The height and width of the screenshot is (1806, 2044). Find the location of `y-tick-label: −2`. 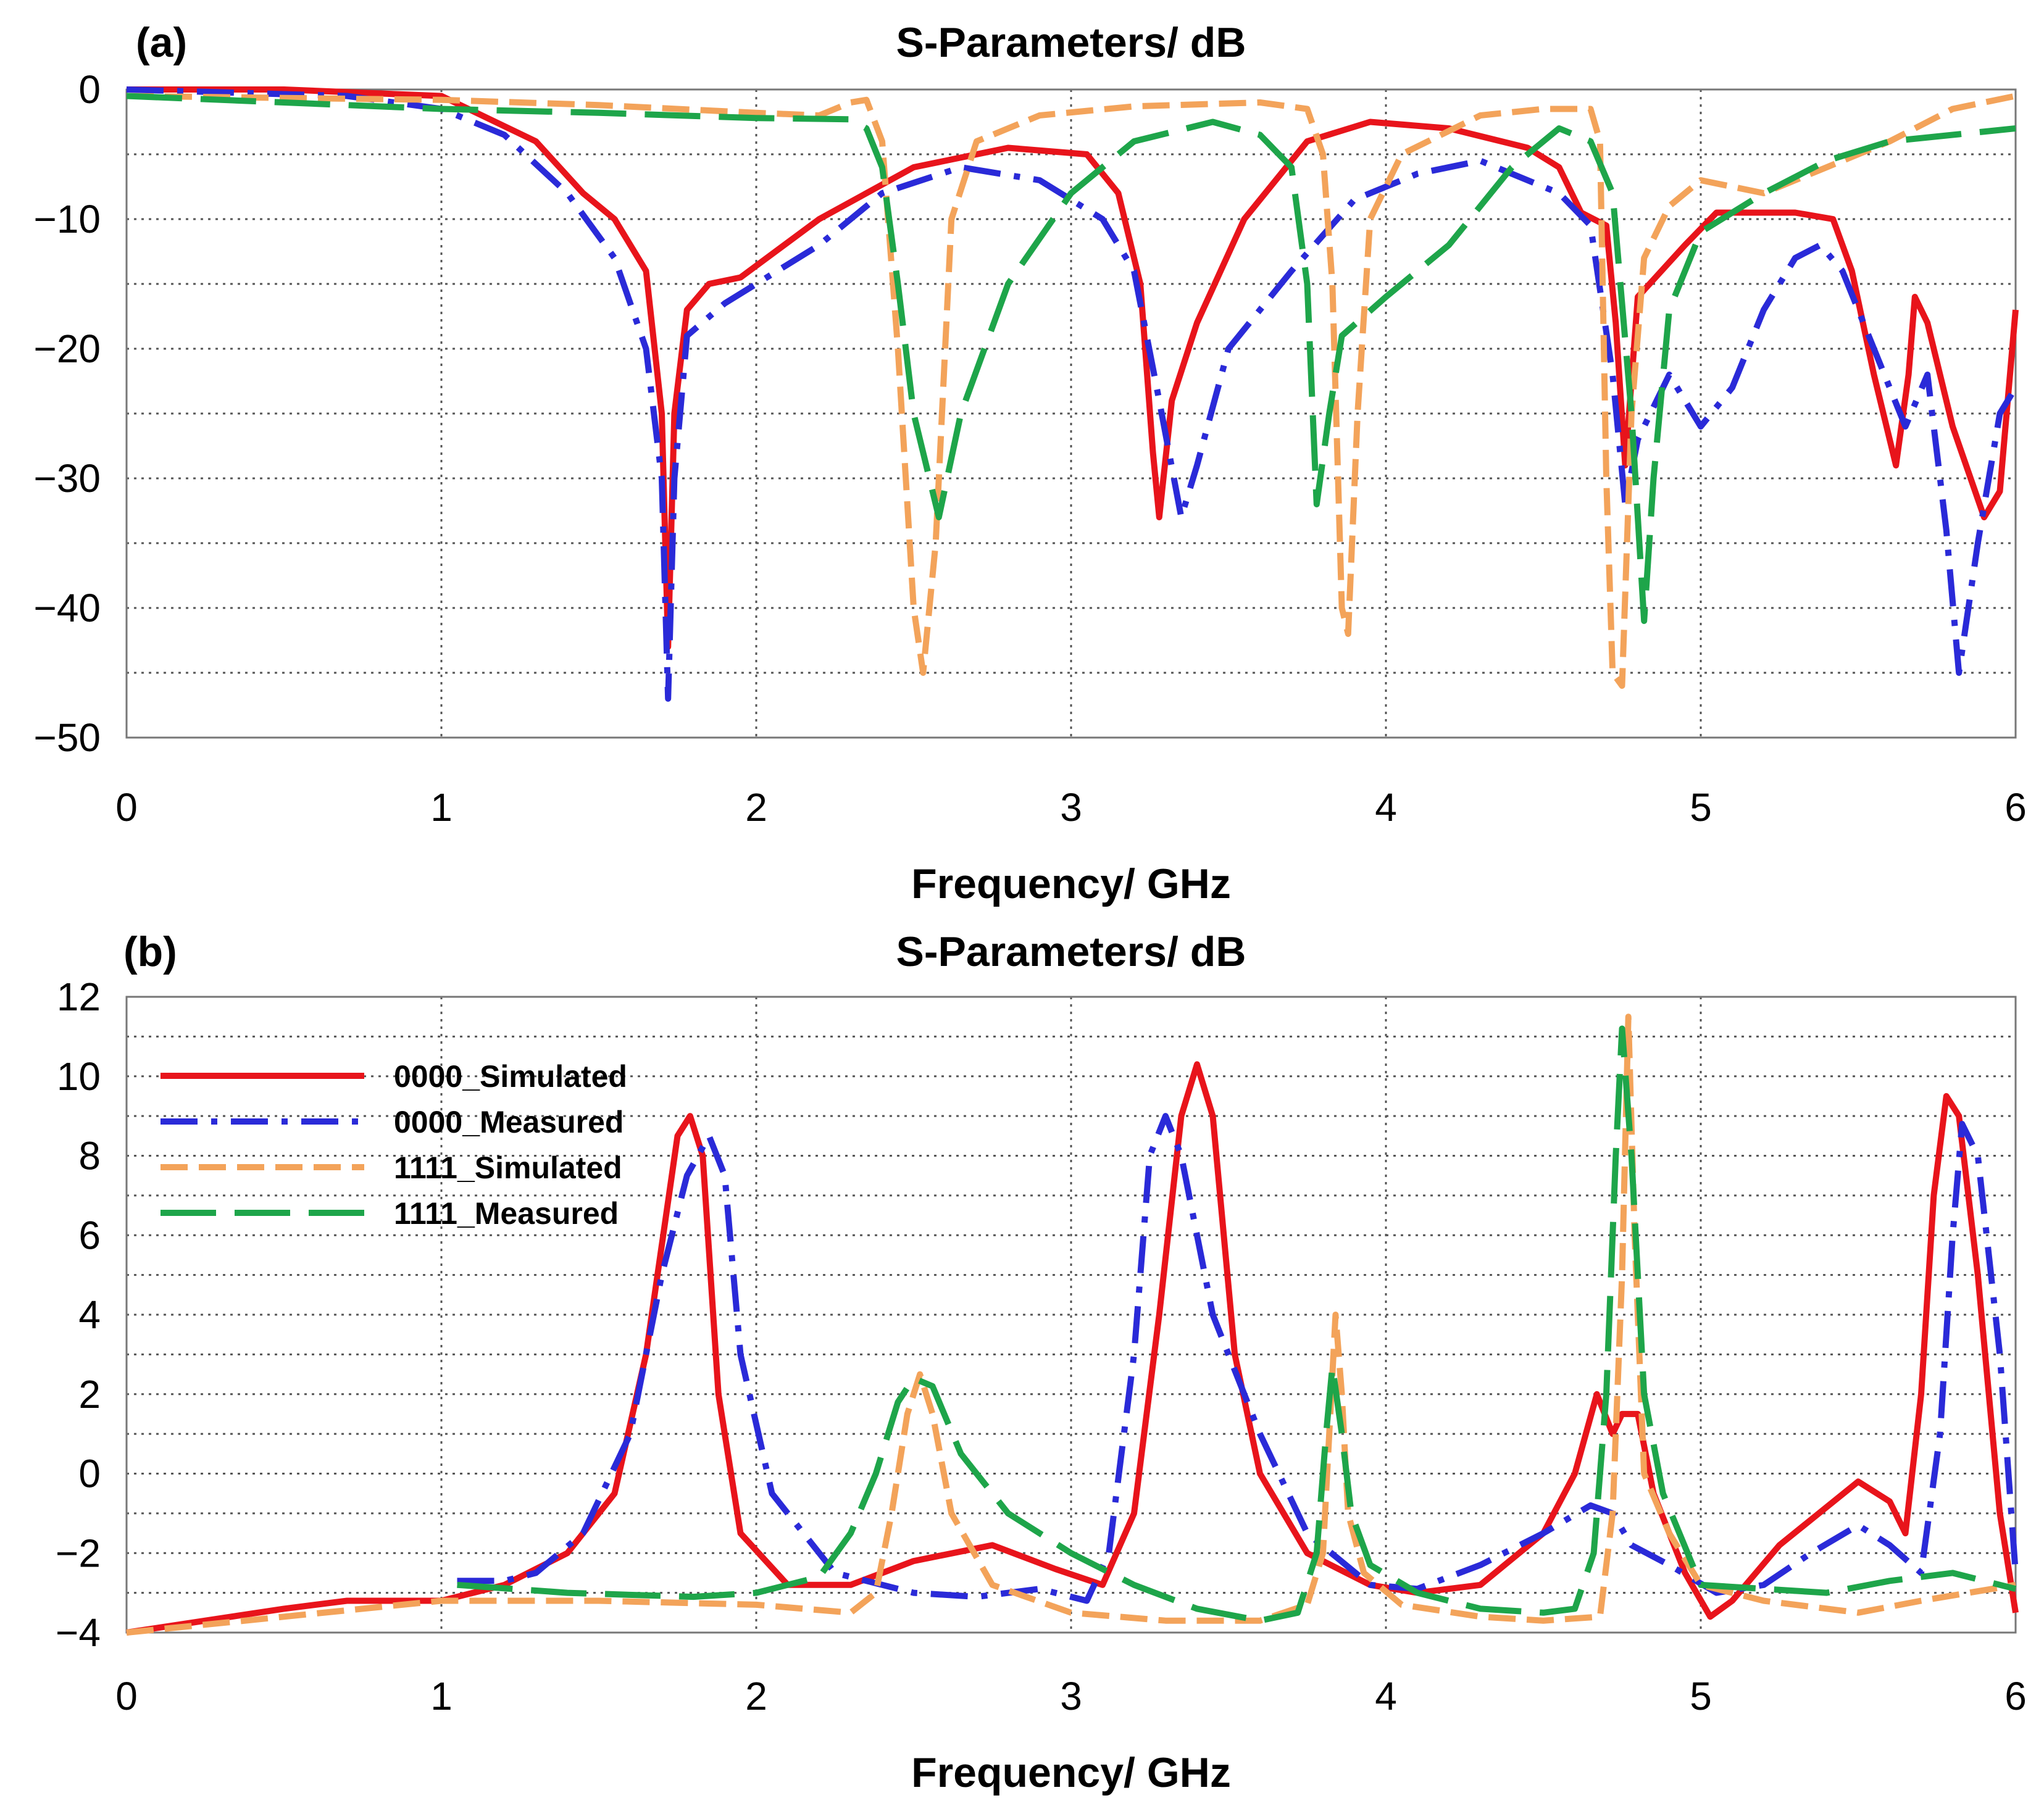

y-tick-label: −2 is located at coordinates (78, 1553).